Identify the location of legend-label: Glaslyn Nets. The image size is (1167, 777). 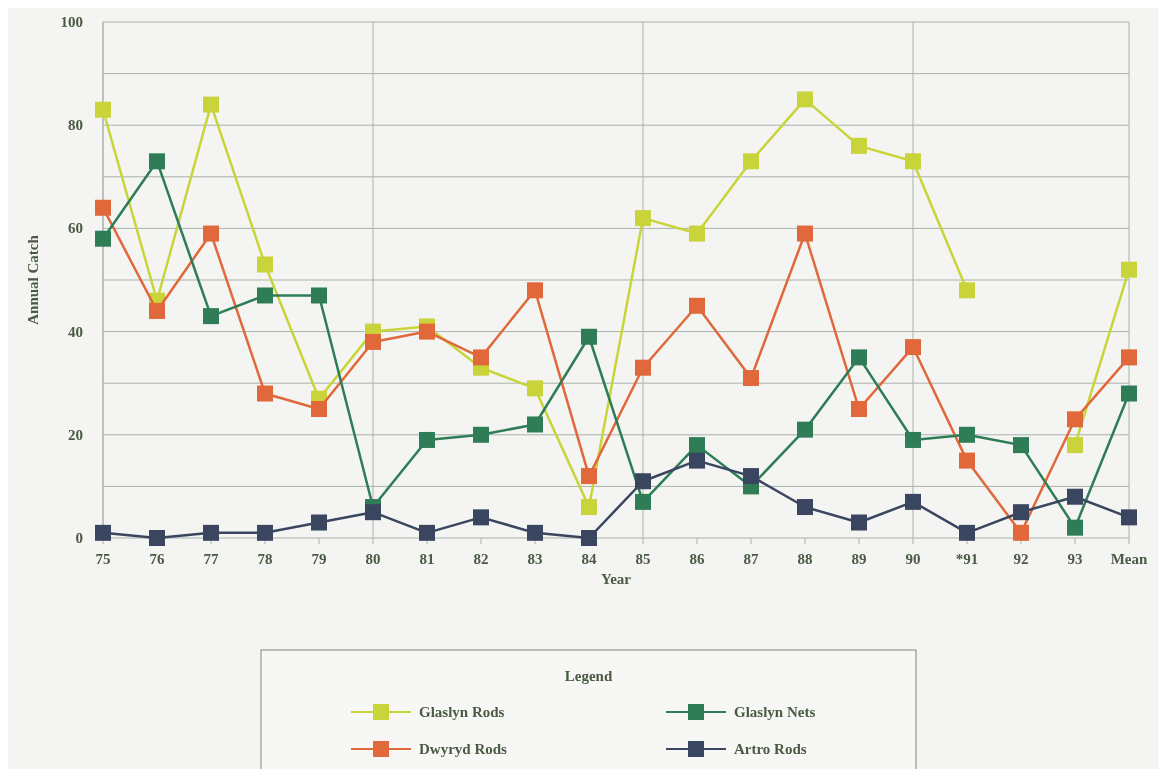
(775, 712).